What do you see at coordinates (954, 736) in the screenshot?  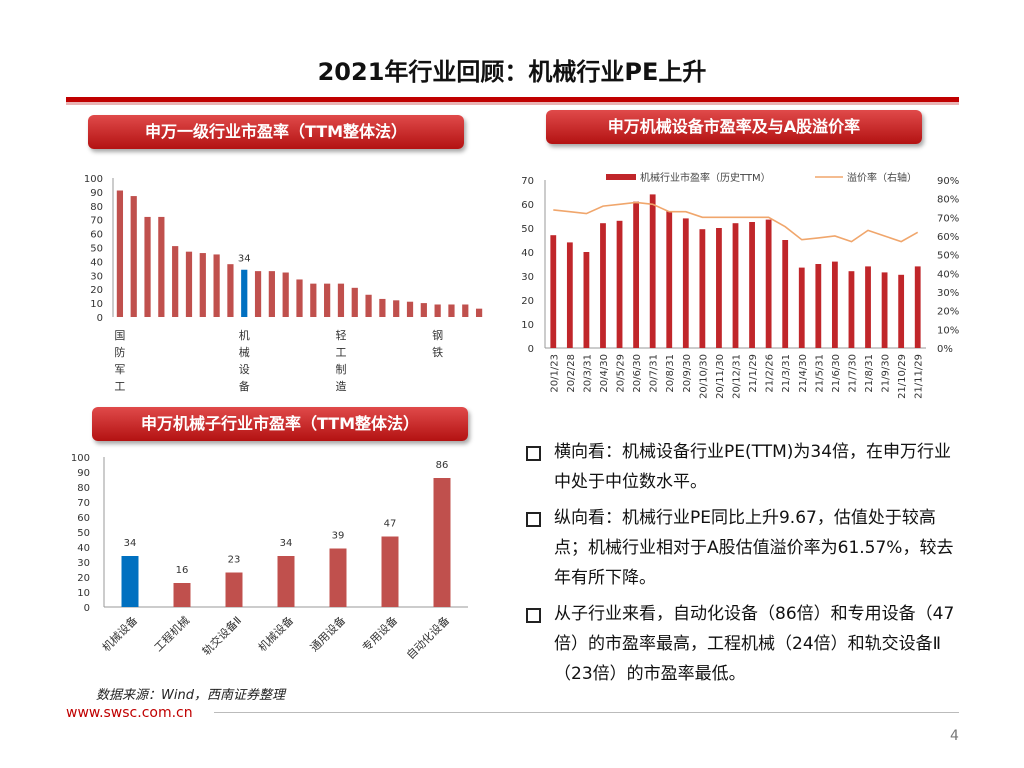 I see `page-number: 4` at bounding box center [954, 736].